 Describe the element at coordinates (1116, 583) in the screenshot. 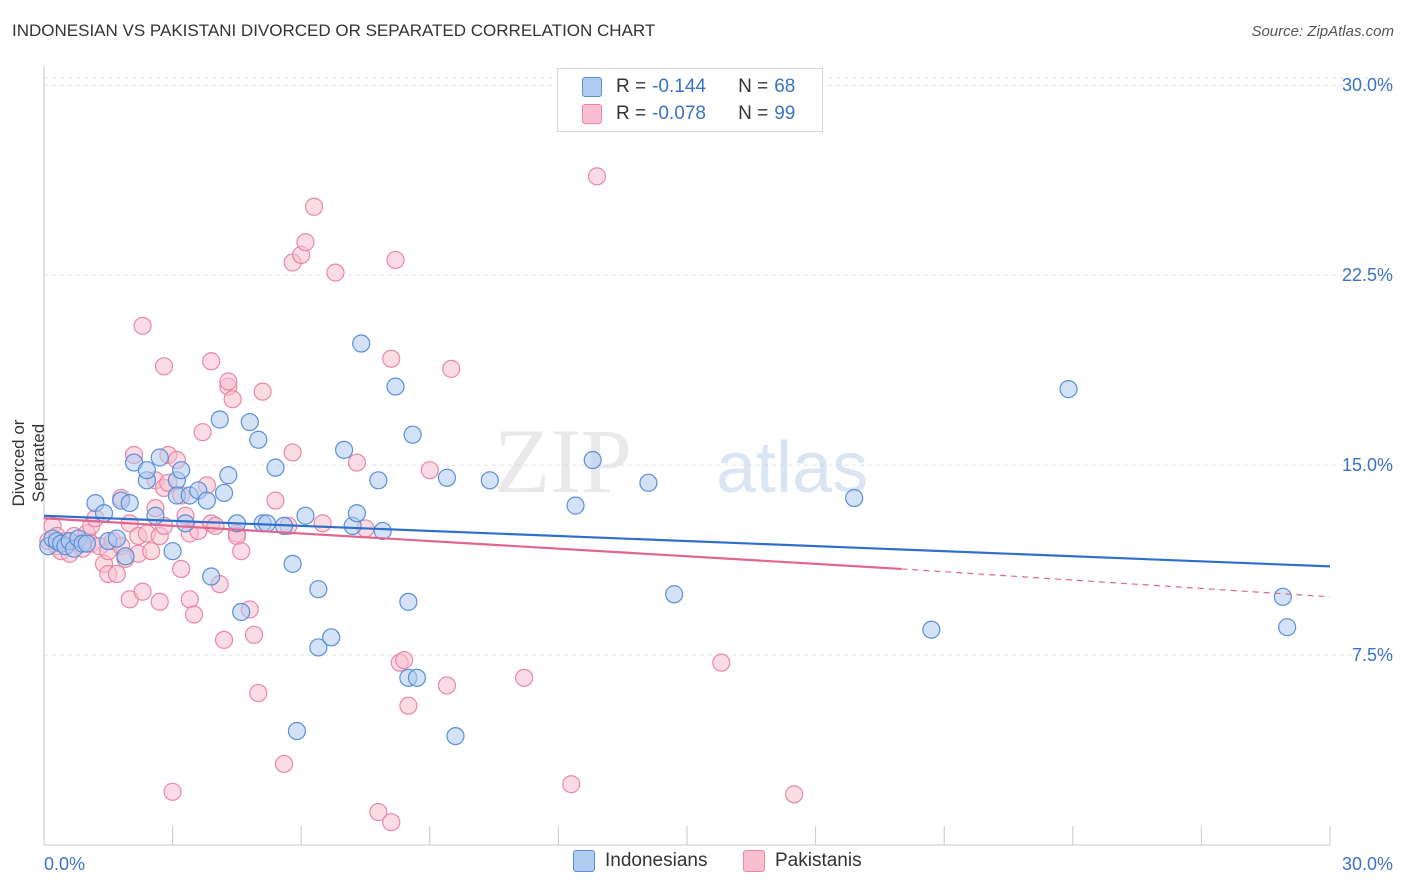

I see `pakistani-trend-extension` at that location.